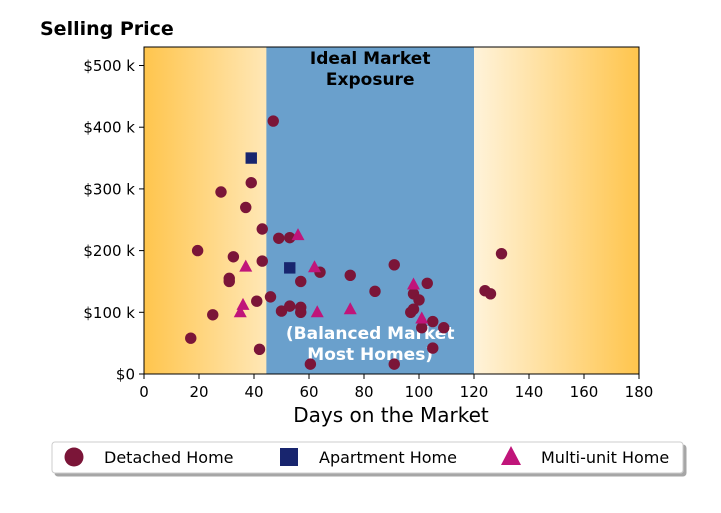 This screenshot has height=513, width=721. I want to click on legend-label-multi-unit-home: Multi-unit Home, so click(605, 457).